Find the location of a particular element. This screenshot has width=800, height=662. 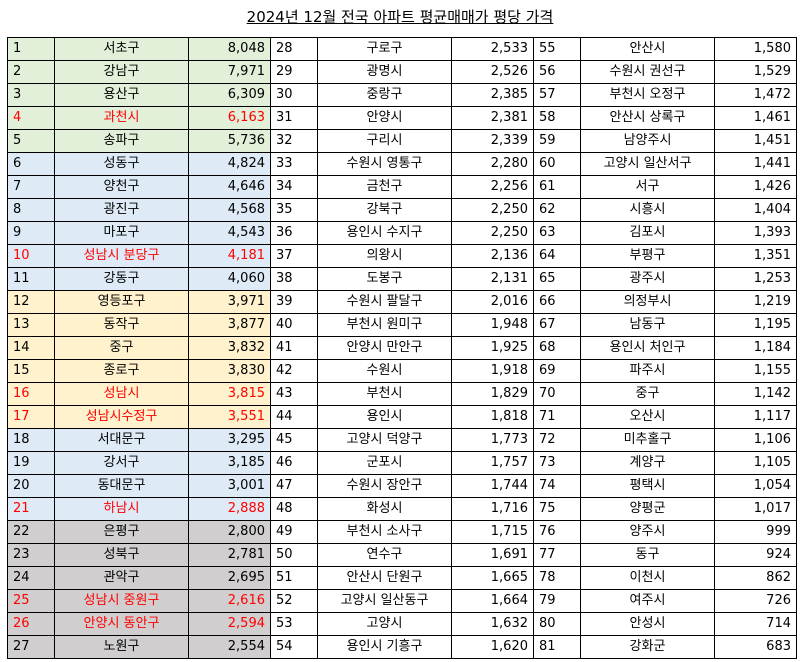

cell-name: 성남시 is located at coordinates (121, 394).